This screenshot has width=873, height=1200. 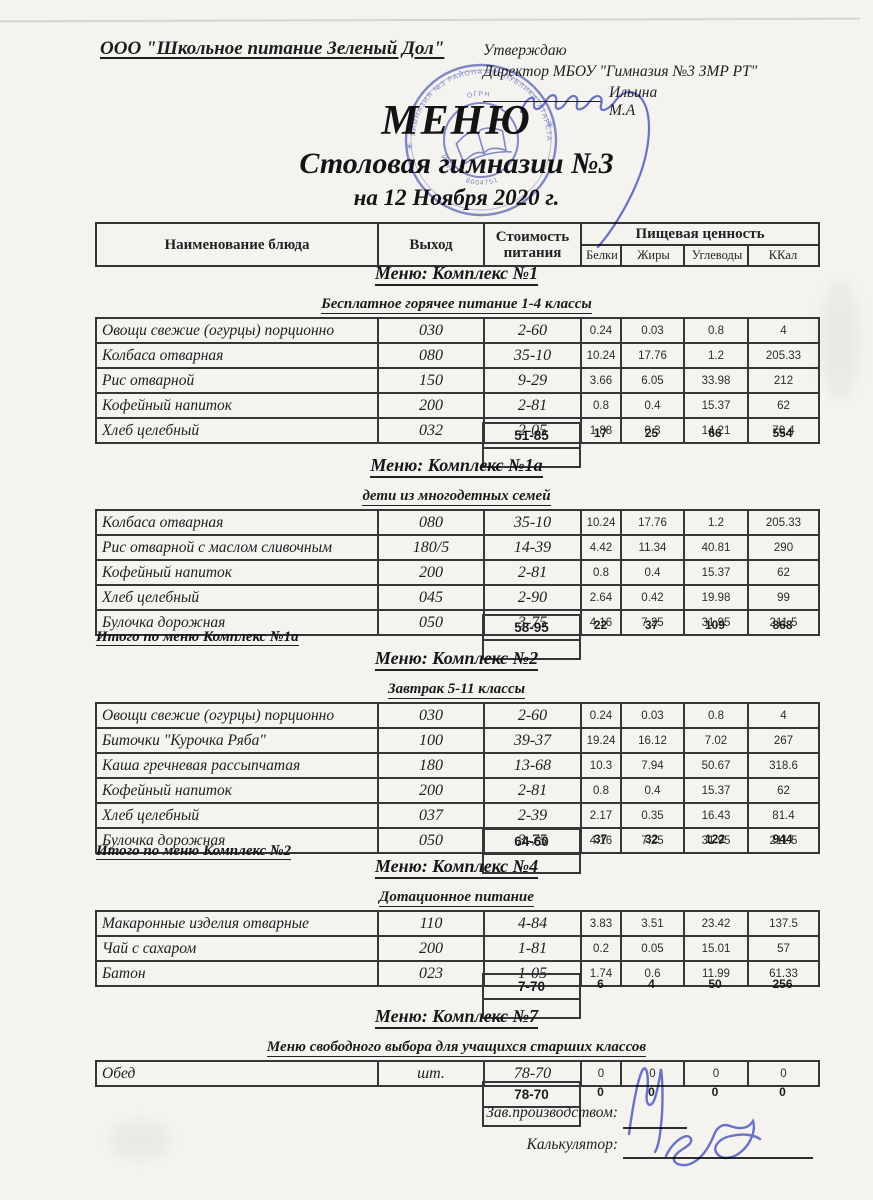 What do you see at coordinates (532, 715) in the screenshot?
I see `dish-cost: 2-60` at bounding box center [532, 715].